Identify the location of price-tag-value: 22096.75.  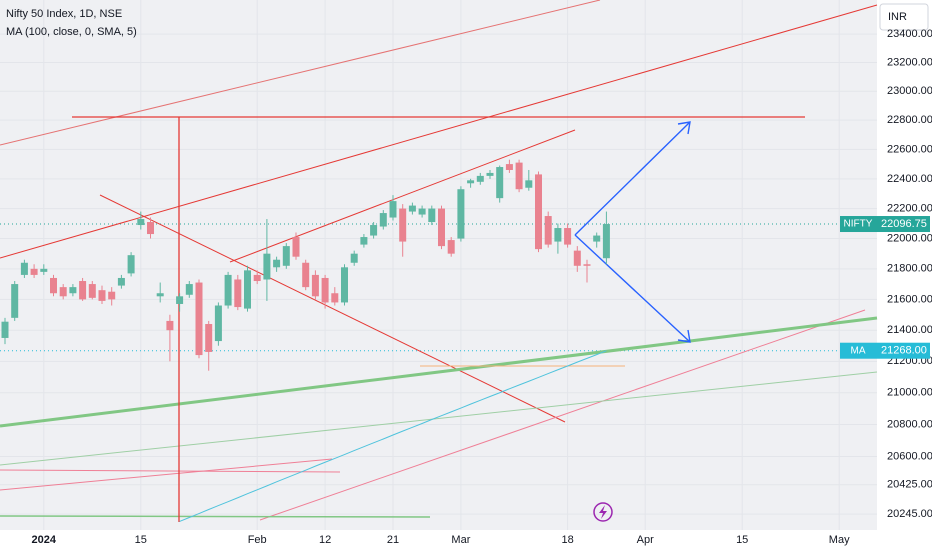
(904, 224).